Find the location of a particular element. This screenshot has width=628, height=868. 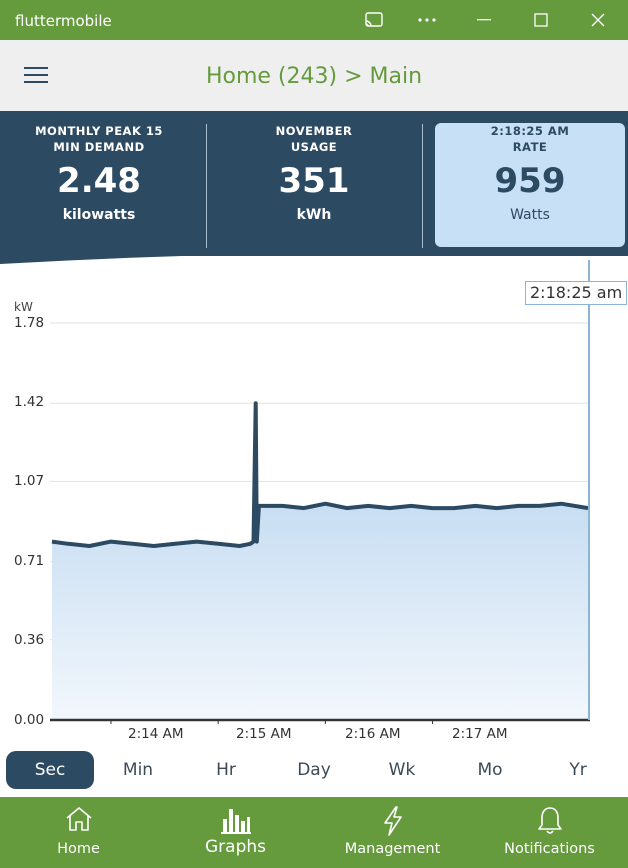

maximize-button is located at coordinates (541, 20).